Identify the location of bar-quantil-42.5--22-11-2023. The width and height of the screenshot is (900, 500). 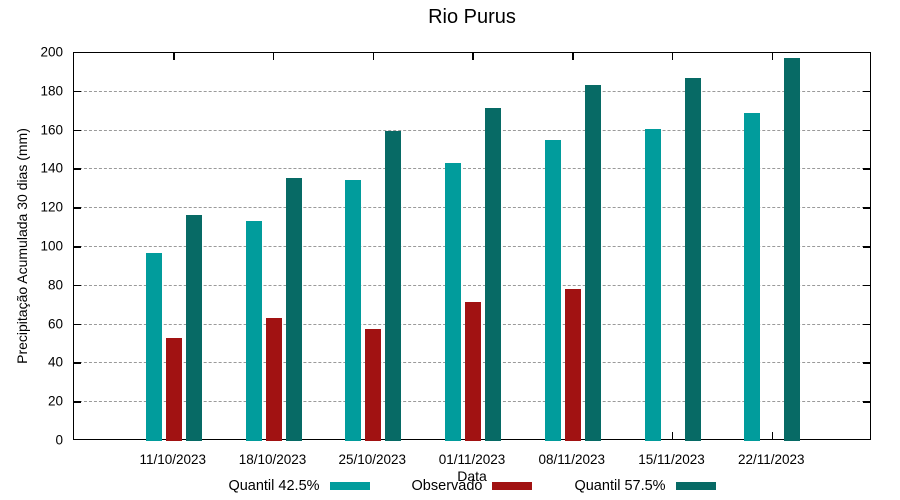
(752, 277).